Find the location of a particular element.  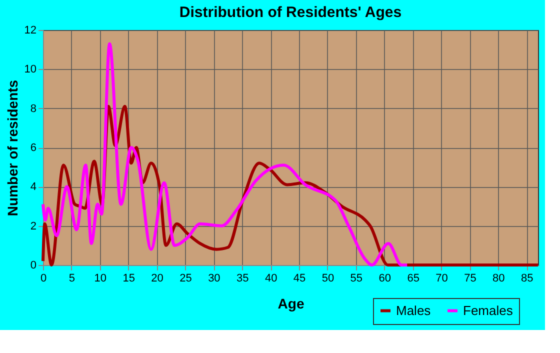

y-tick-label: 4 is located at coordinates (33, 187).